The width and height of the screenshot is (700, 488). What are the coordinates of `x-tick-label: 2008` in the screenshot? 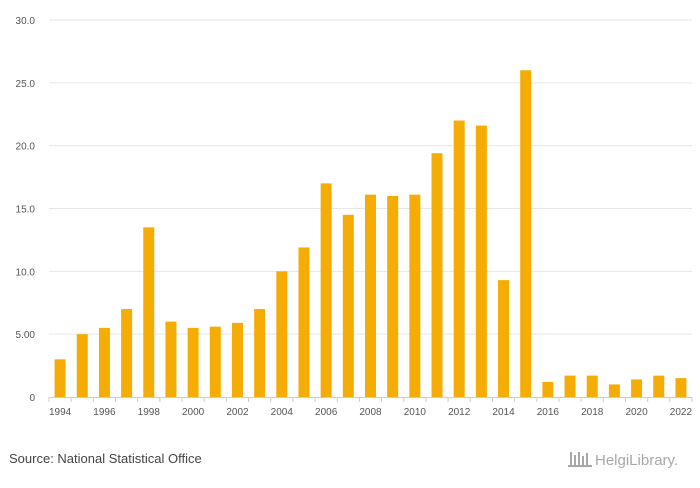 It's located at (370, 412).